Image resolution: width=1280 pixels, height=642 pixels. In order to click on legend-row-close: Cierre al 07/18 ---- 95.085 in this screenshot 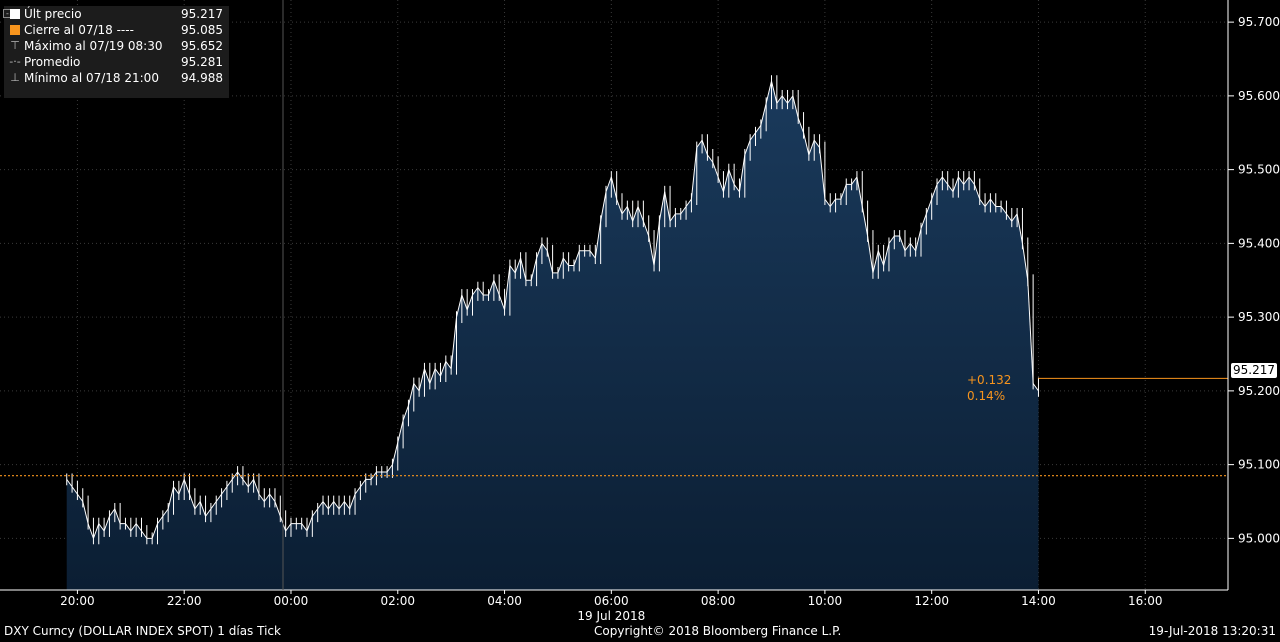, I will do `click(116, 30)`.